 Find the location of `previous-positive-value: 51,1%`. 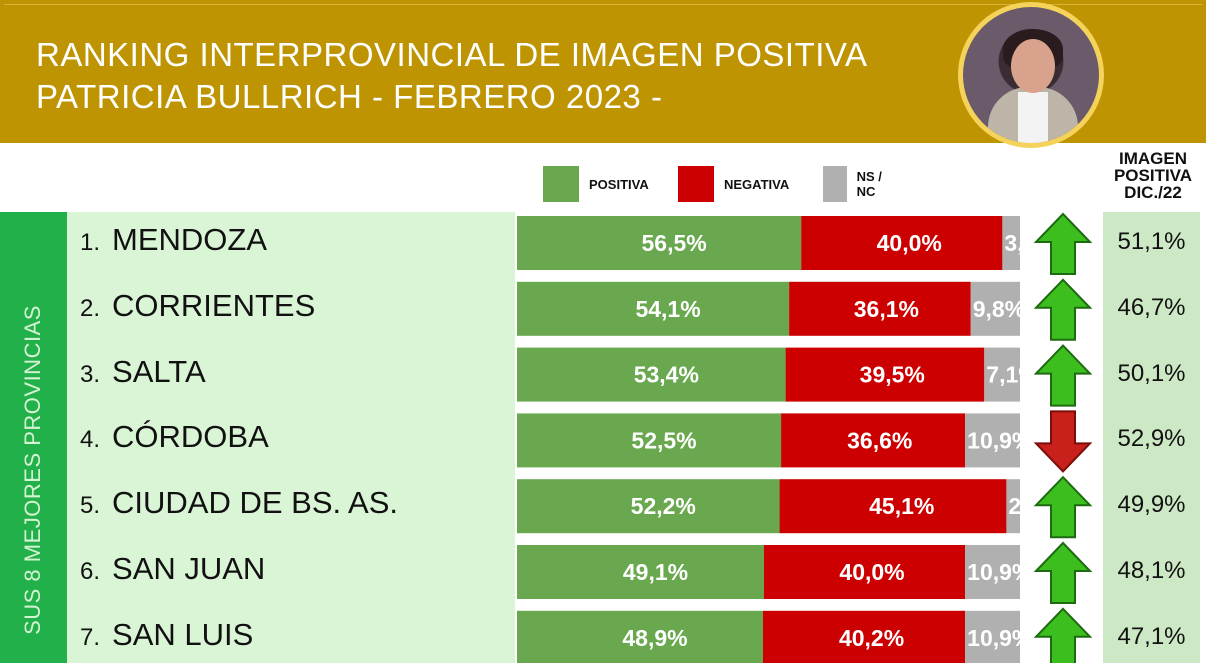

previous-positive-value: 51,1% is located at coordinates (1151, 241).